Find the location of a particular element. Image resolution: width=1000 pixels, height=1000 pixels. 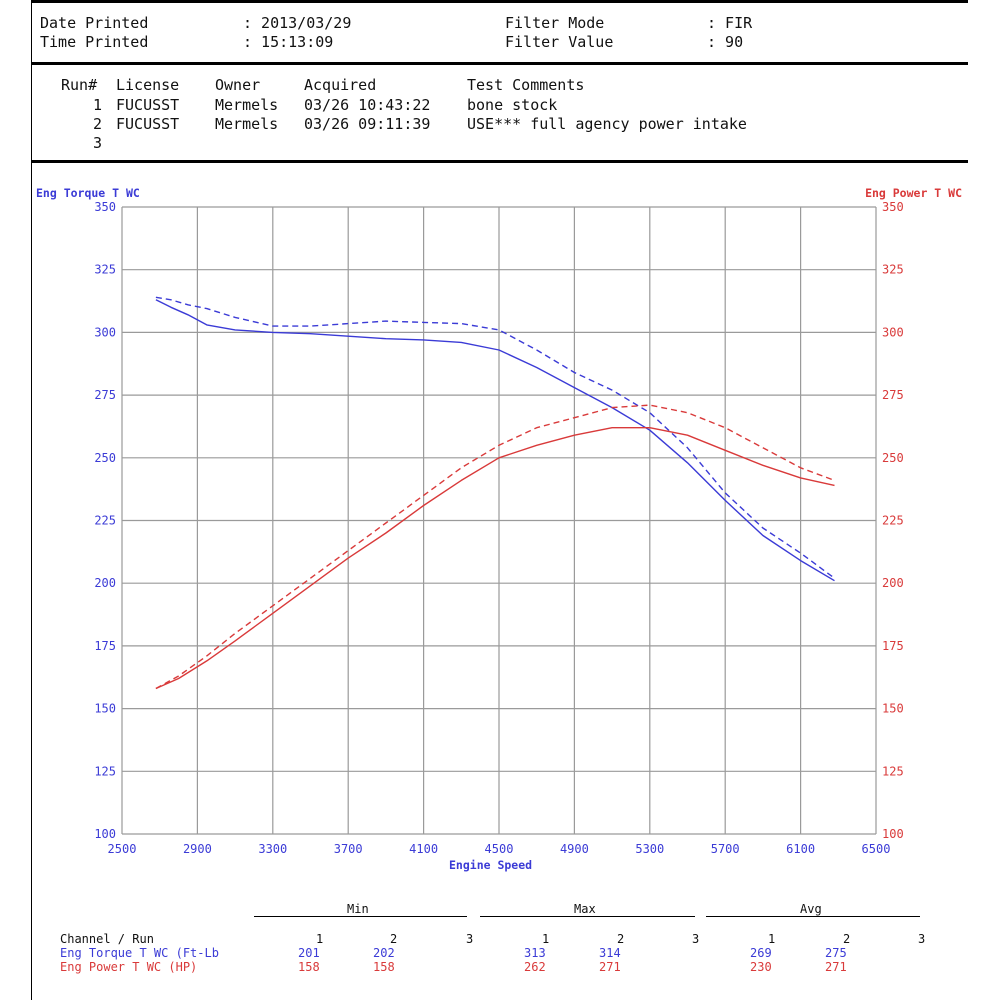

runs-col-comments: Test Comments is located at coordinates (526, 85).